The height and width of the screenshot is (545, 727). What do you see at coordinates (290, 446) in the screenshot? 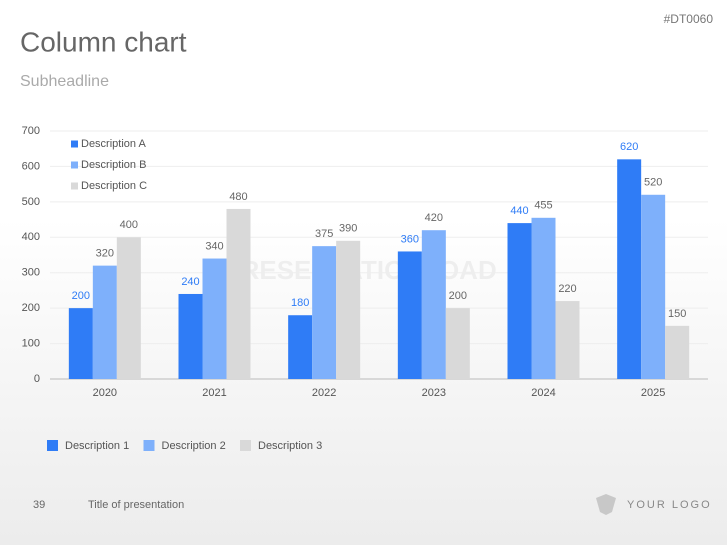
I see `legend-label: Description 3` at bounding box center [290, 446].